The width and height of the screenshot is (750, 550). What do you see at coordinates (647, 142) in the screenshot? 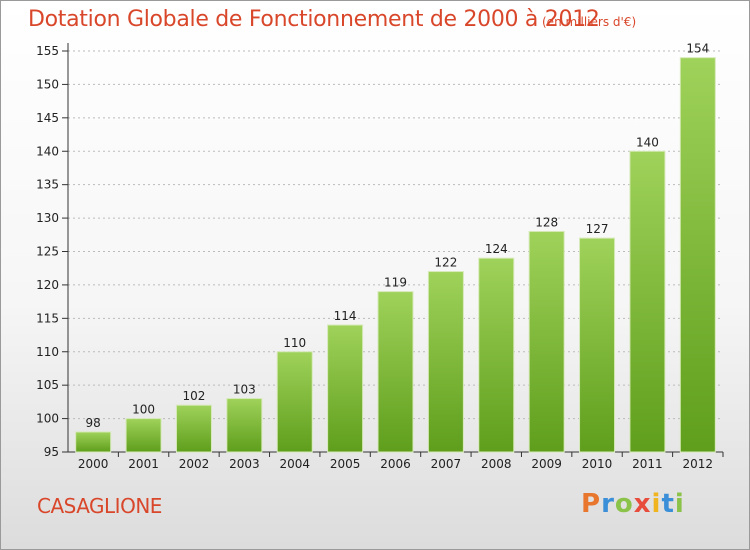
I see `data-label: 140` at bounding box center [647, 142].